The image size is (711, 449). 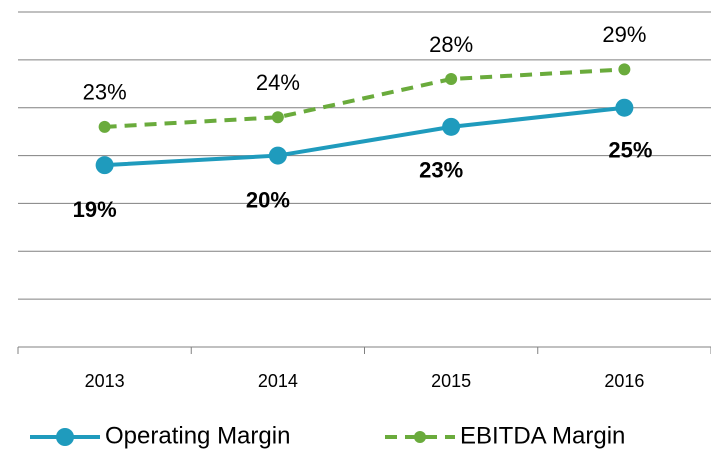 What do you see at coordinates (542, 435) in the screenshot?
I see `legend-label: EBITDA Margin` at bounding box center [542, 435].